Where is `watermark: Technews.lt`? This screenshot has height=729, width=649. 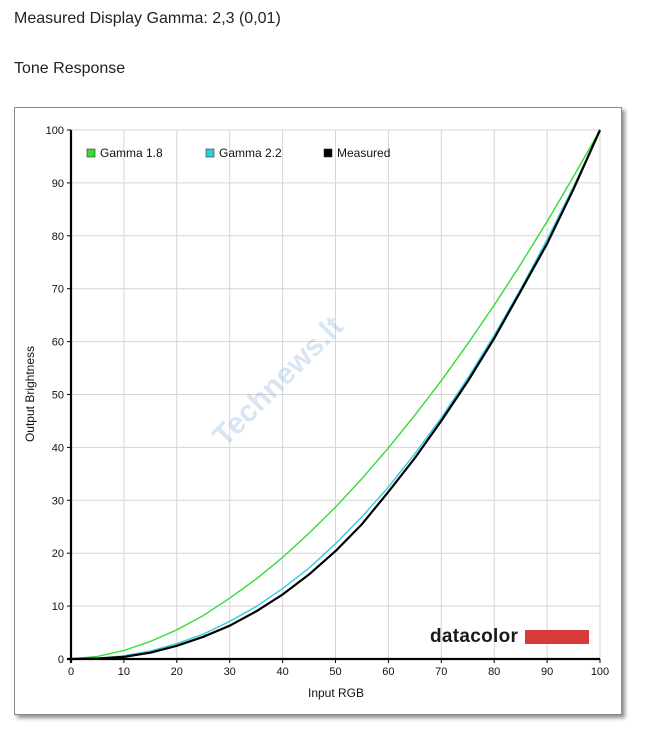 watermark: Technews.lt is located at coordinates (278, 381).